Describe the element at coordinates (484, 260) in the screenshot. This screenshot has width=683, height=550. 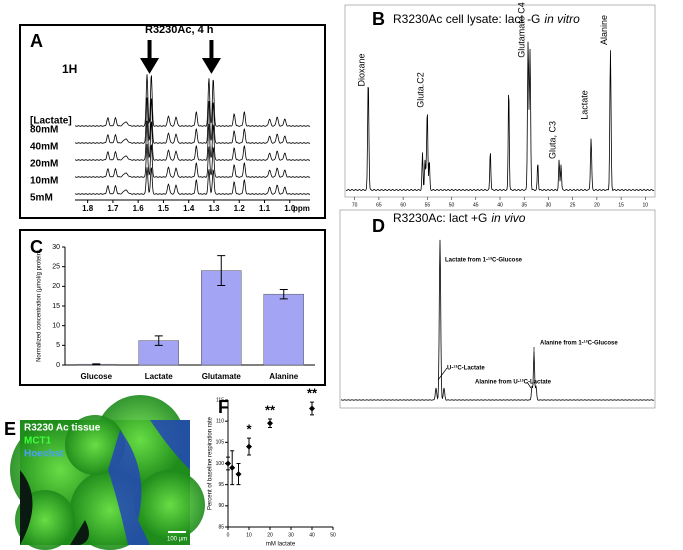
I see `peak-label: Lactate from 1-¹³C-Glucose` at that location.